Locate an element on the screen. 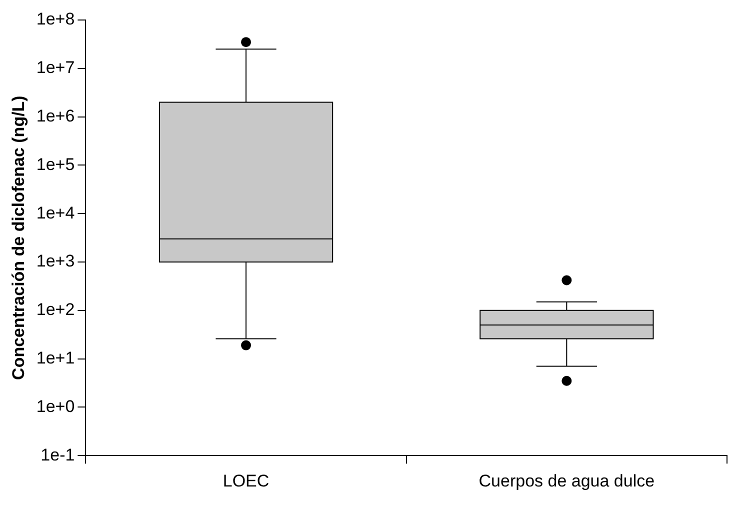 The image size is (747, 512). x-tick-label: LOEC is located at coordinates (246, 480).